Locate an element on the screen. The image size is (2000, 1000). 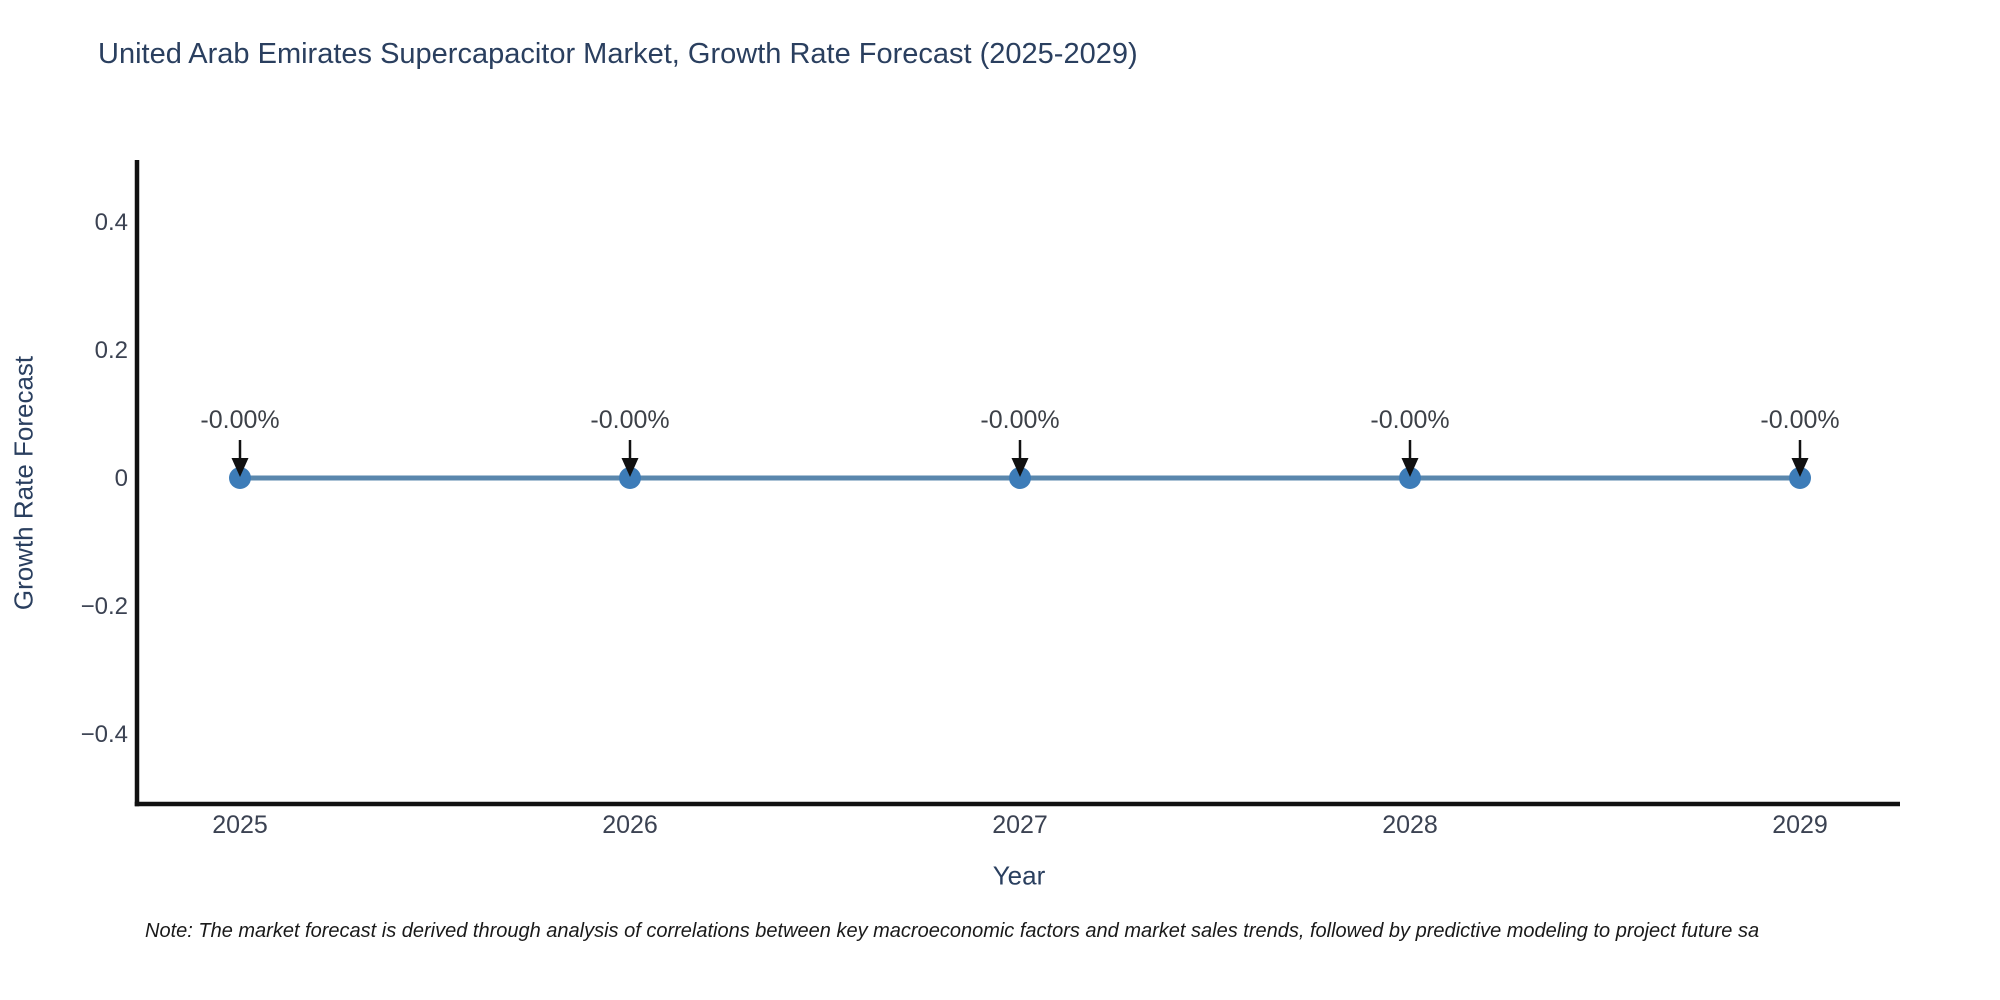
y-tick-label-−0.2: −0.2 is located at coordinates (104, 606).